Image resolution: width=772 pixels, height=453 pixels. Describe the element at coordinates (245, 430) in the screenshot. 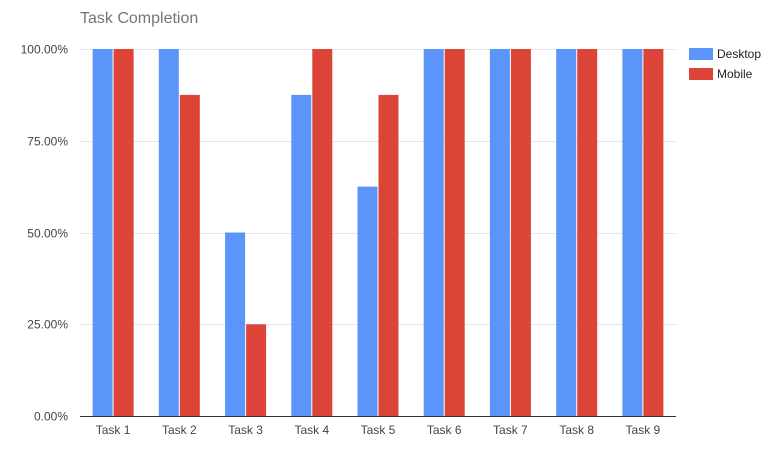

I see `x-tick-label: Task 3` at that location.